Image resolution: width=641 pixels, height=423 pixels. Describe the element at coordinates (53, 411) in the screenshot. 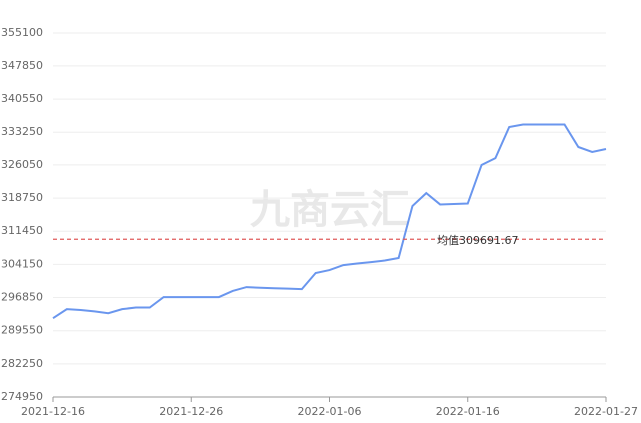

I see `x-tick-label: 2021-12-16` at that location.